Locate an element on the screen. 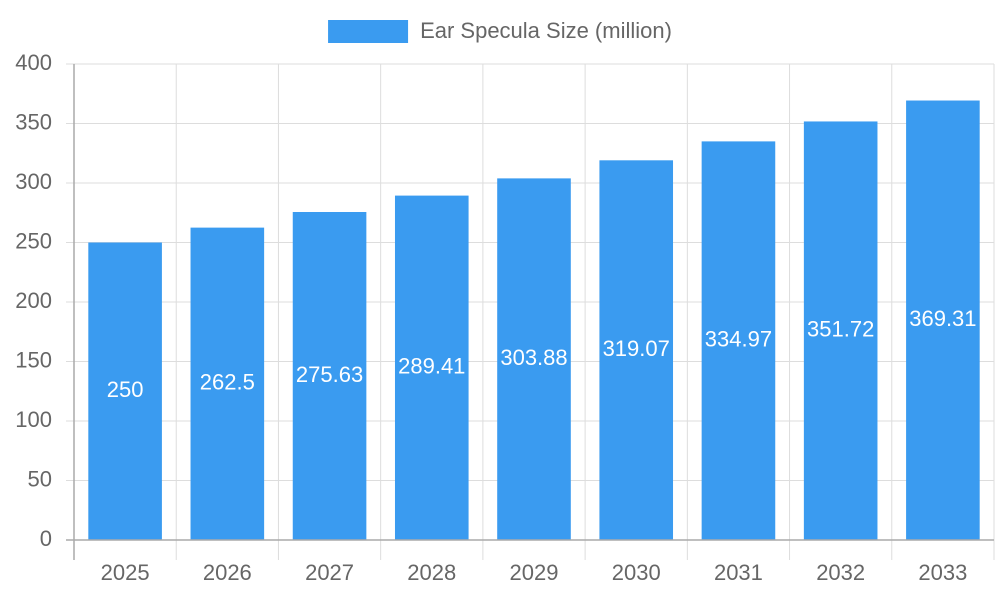 This screenshot has height=600, width=1000. data-label: 319.07 is located at coordinates (636, 348).